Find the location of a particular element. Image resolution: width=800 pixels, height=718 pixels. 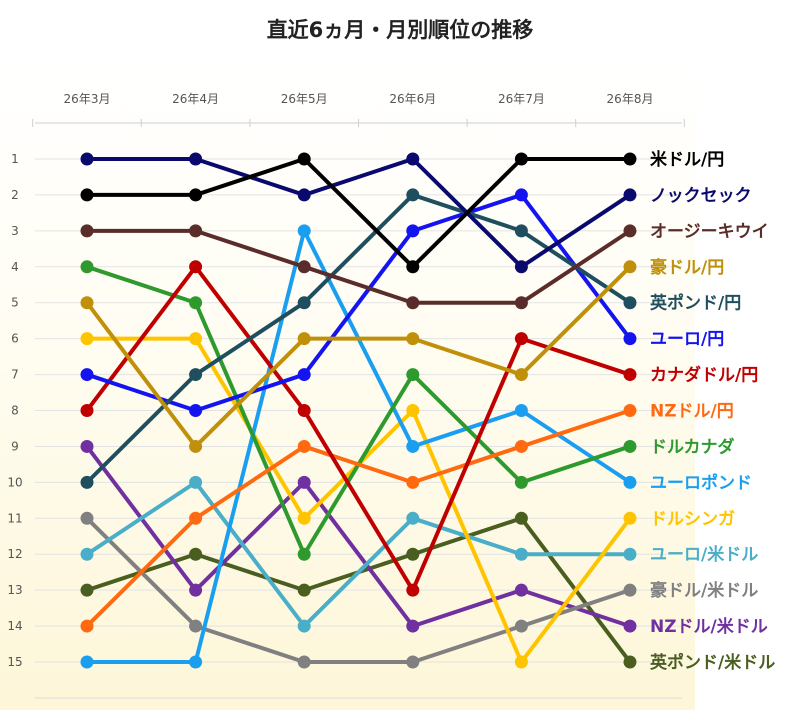

y-tick-label: 15 is located at coordinates (14, 662).